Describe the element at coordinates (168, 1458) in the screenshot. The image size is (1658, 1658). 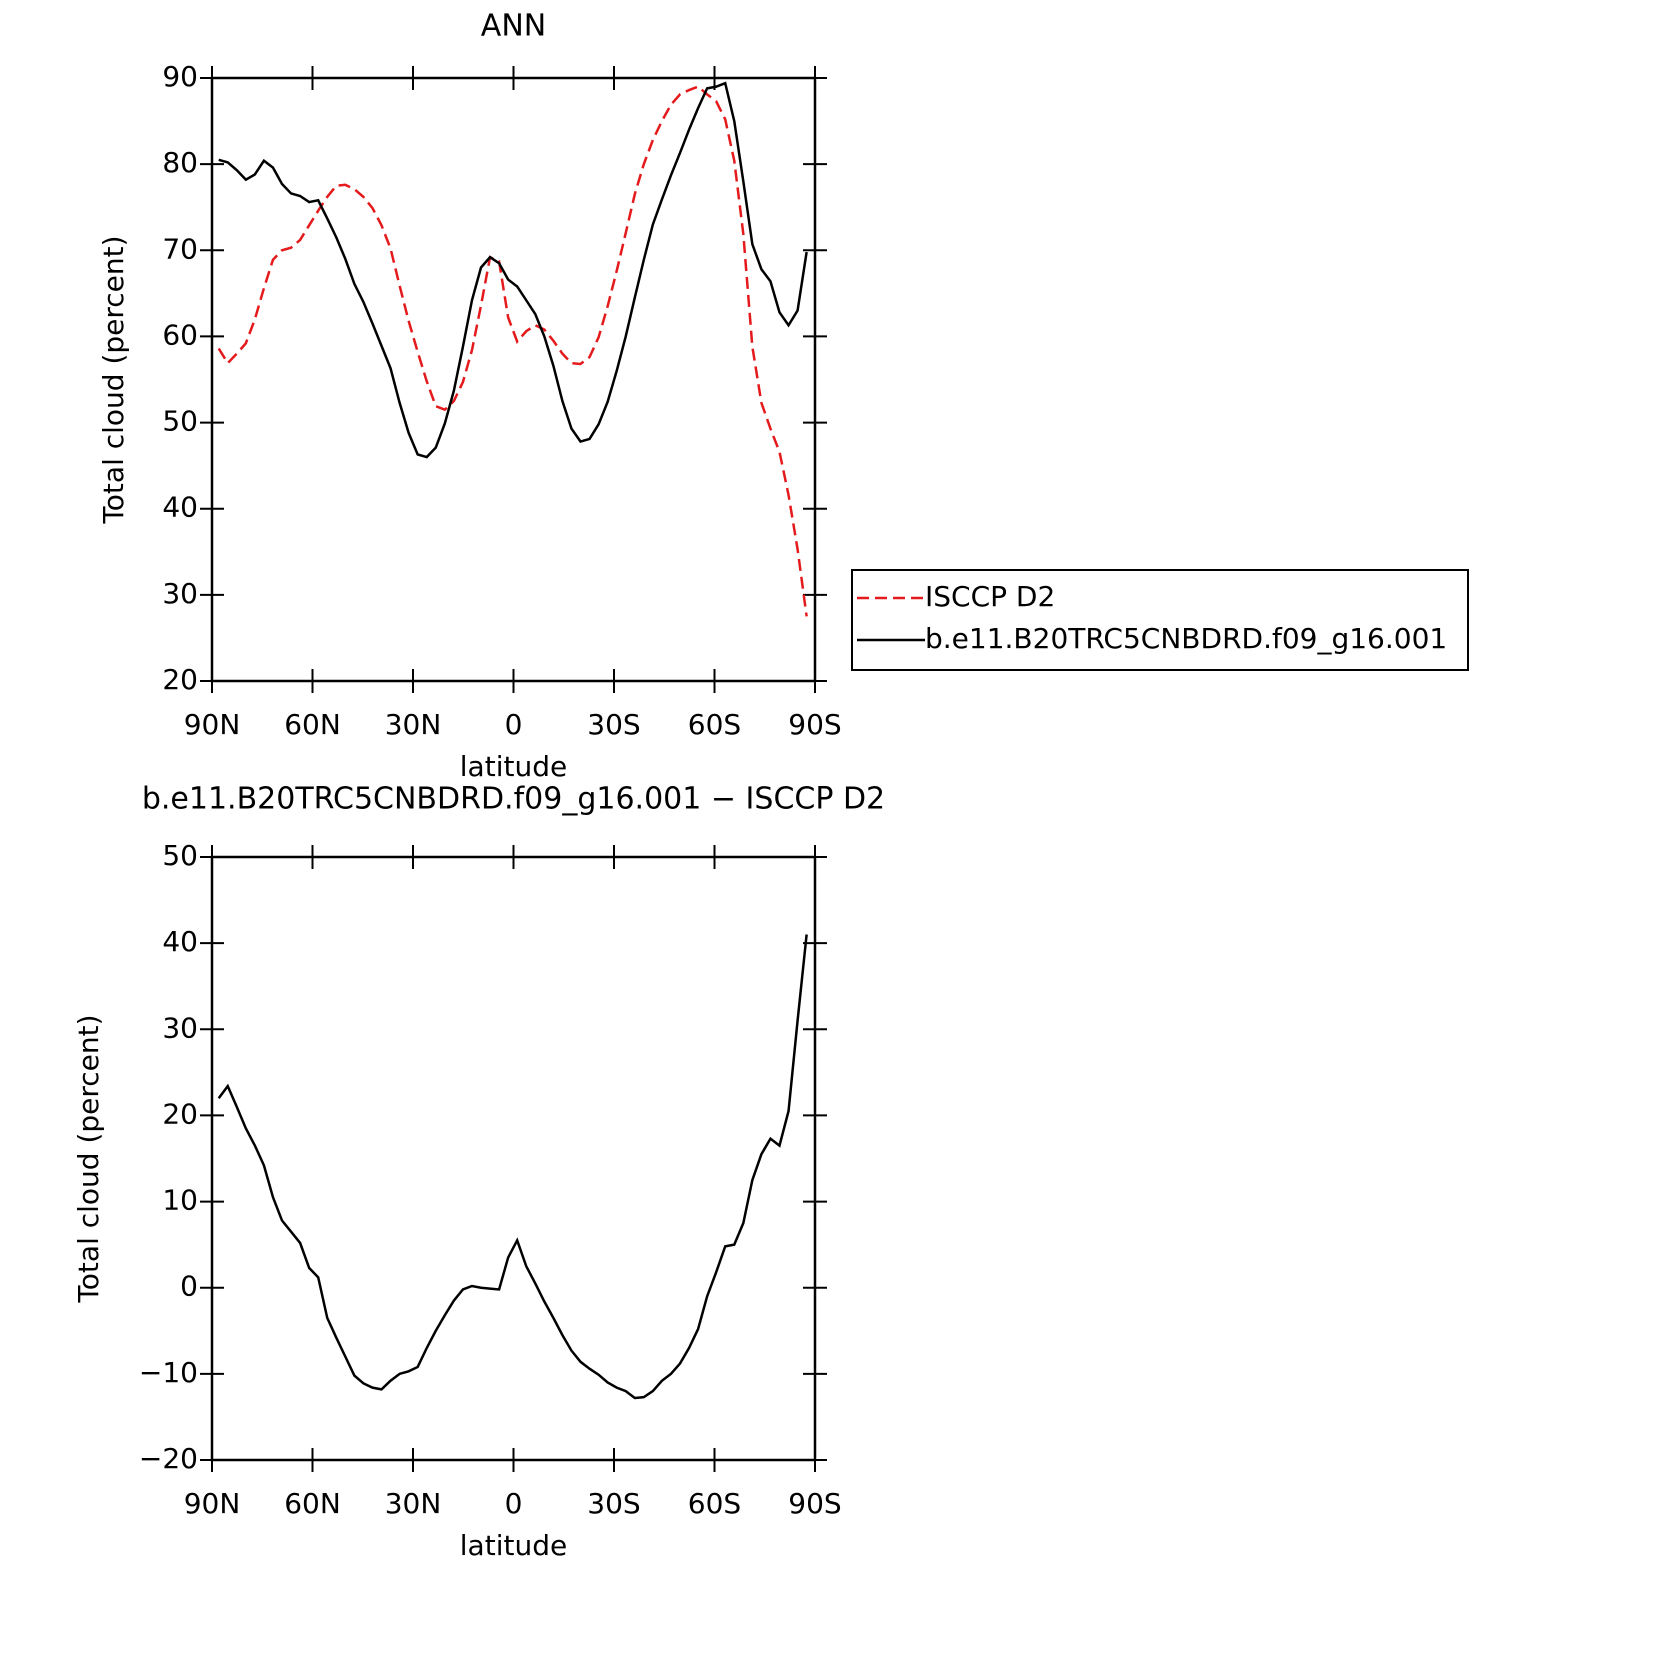
I see `y-tick-label: −20` at that location.